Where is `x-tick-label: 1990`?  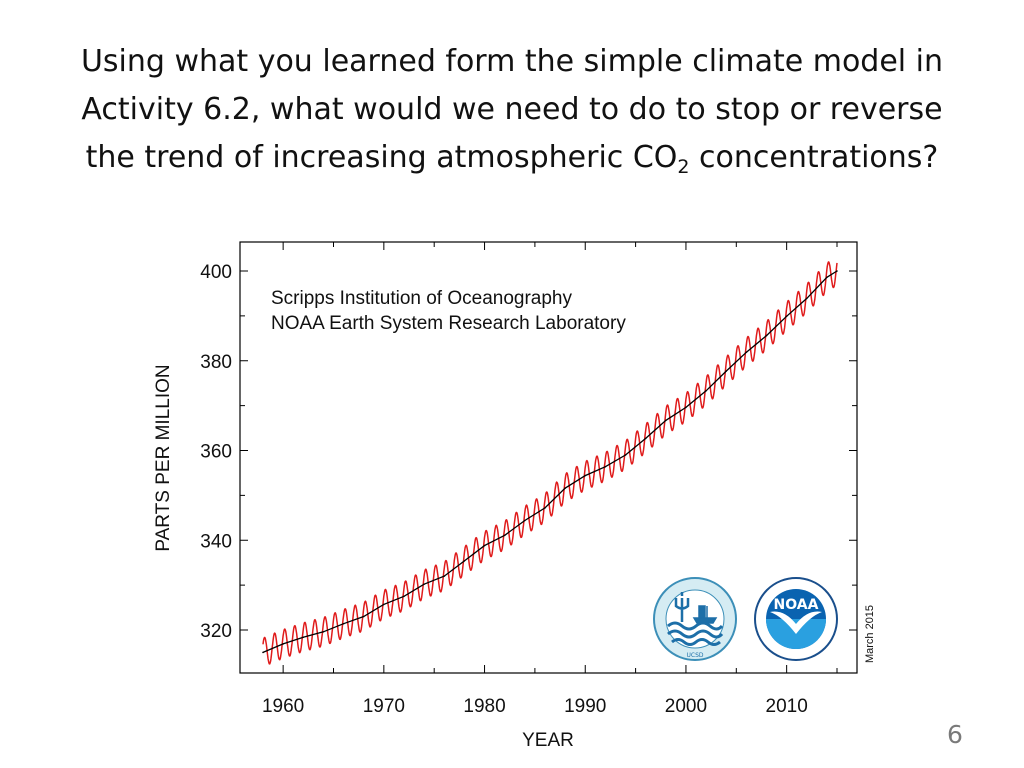
x-tick-label: 1990 is located at coordinates (585, 706).